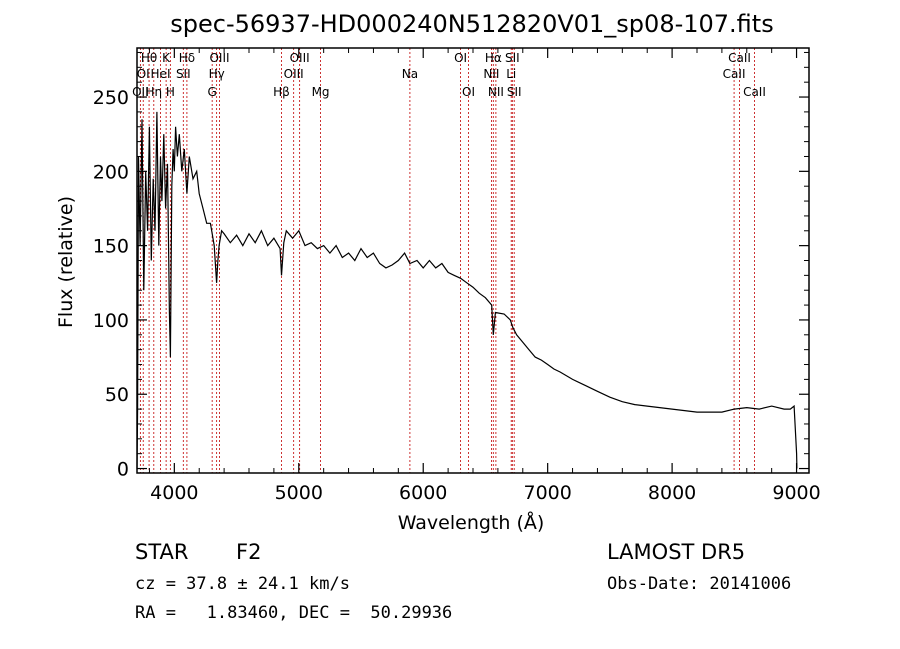 This screenshot has height=649, width=900. What do you see at coordinates (117, 395) in the screenshot?
I see `y-tick-label: 50` at bounding box center [117, 395].